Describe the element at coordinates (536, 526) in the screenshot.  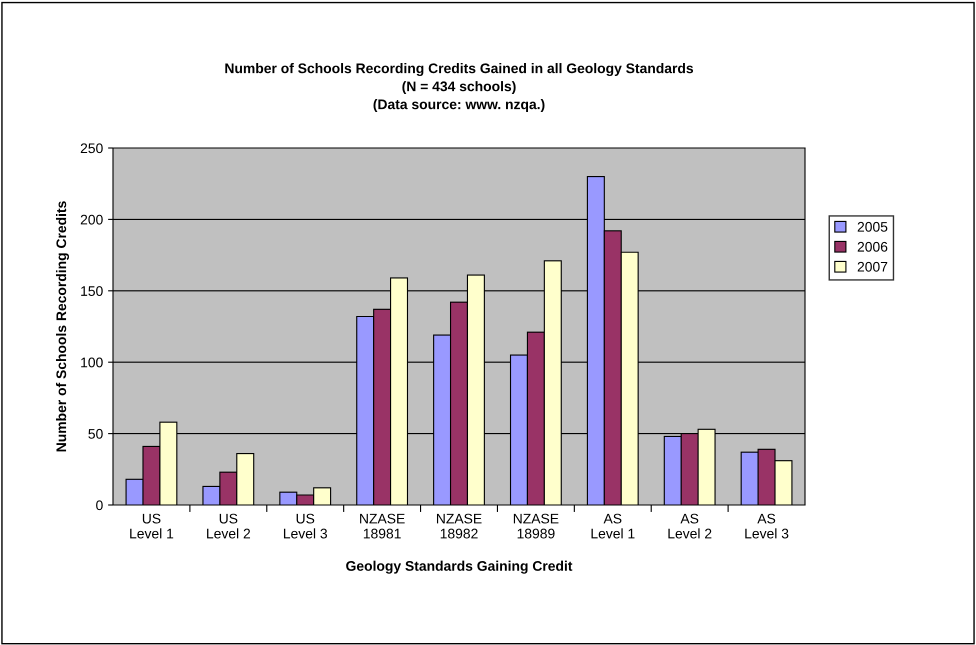
I see `x-tick-label: NZASE 18989` at that location.